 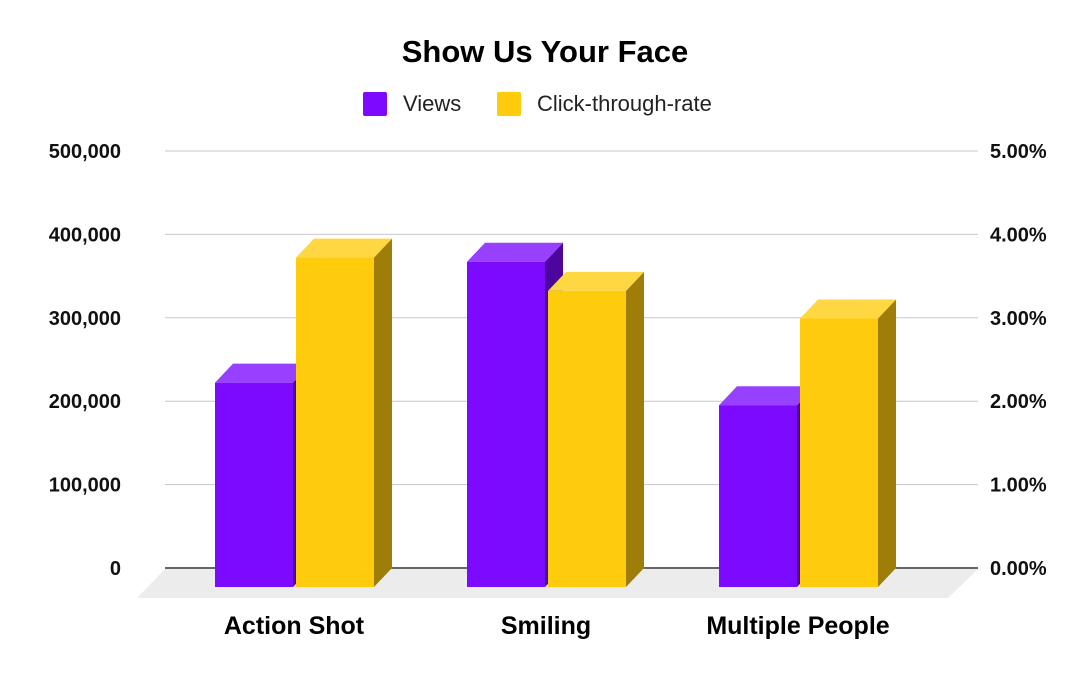 I want to click on left-tick-label: 300,000, so click(x=85, y=319).